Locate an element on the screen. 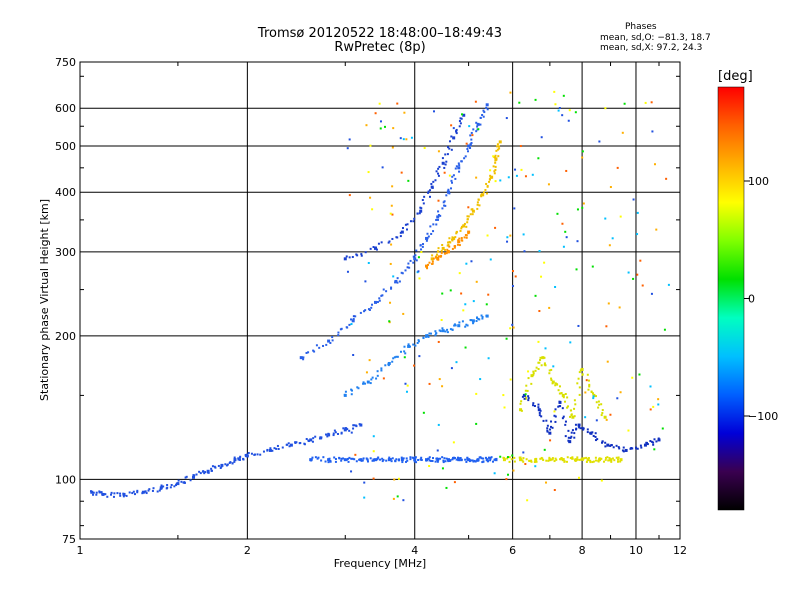  y-tick-label: 400 is located at coordinates (65, 192).